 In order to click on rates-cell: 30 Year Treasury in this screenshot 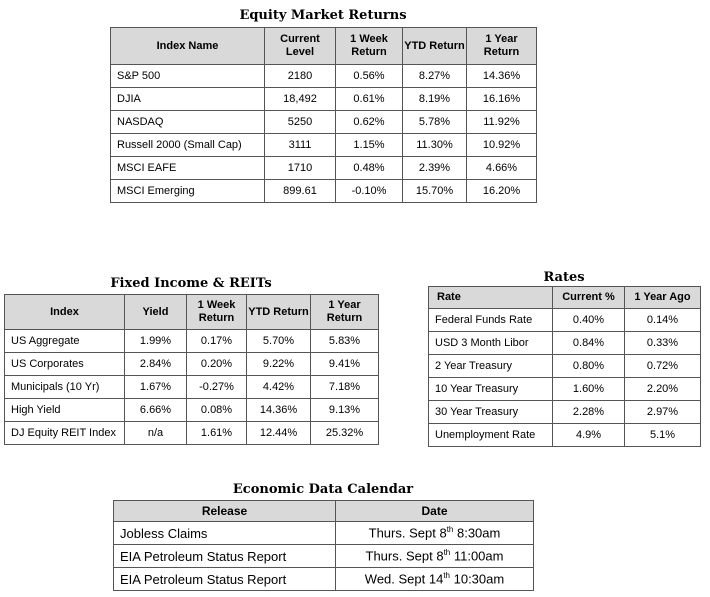, I will do `click(490, 412)`.